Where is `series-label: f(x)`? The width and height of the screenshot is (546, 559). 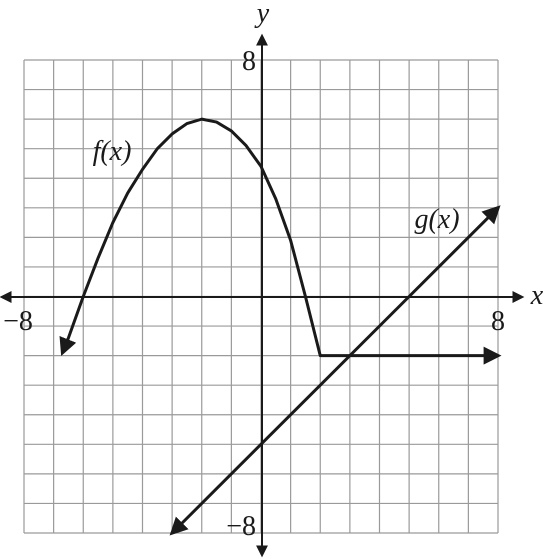 series-label: f(x) is located at coordinates (112, 151).